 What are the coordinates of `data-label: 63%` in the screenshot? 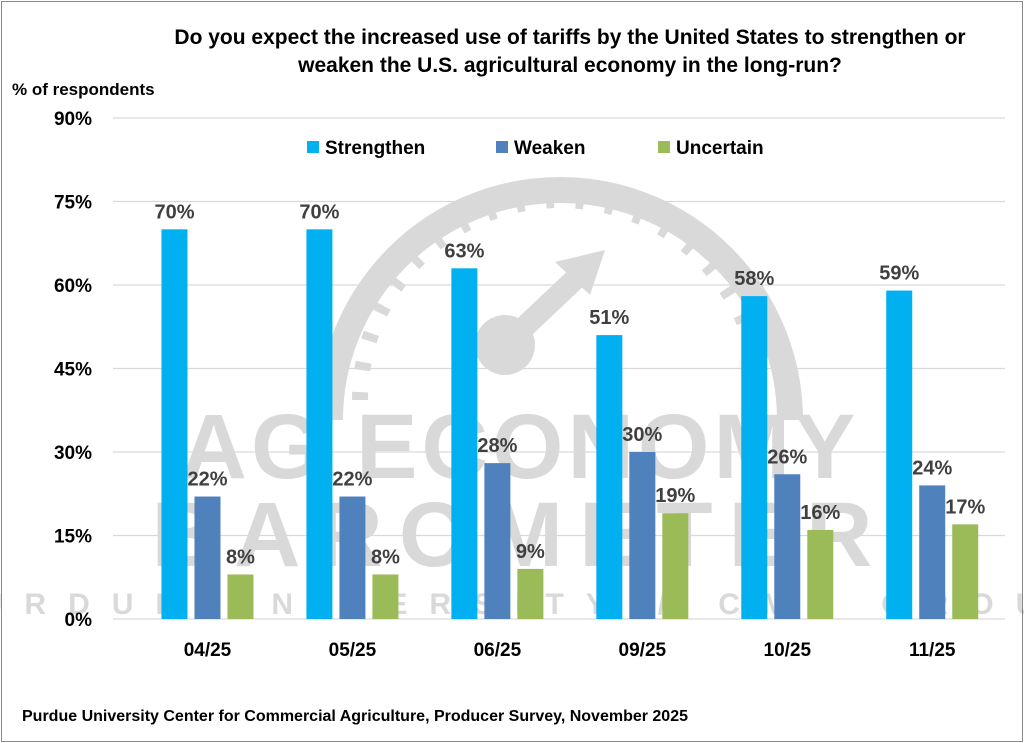 It's located at (464, 251).